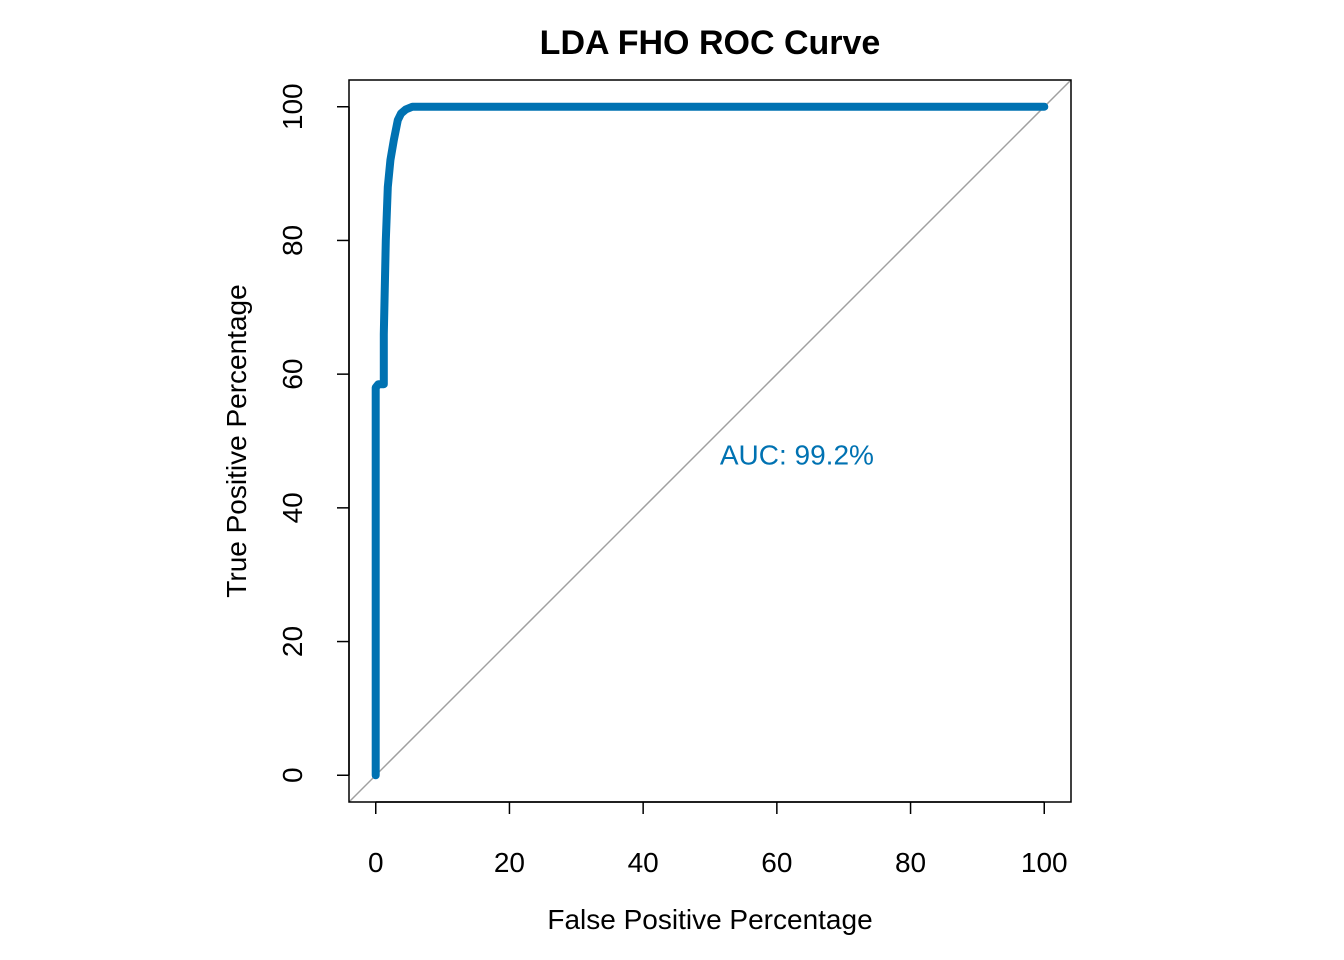  What do you see at coordinates (292, 641) in the screenshot?
I see `y-tick-label: 20` at bounding box center [292, 641].